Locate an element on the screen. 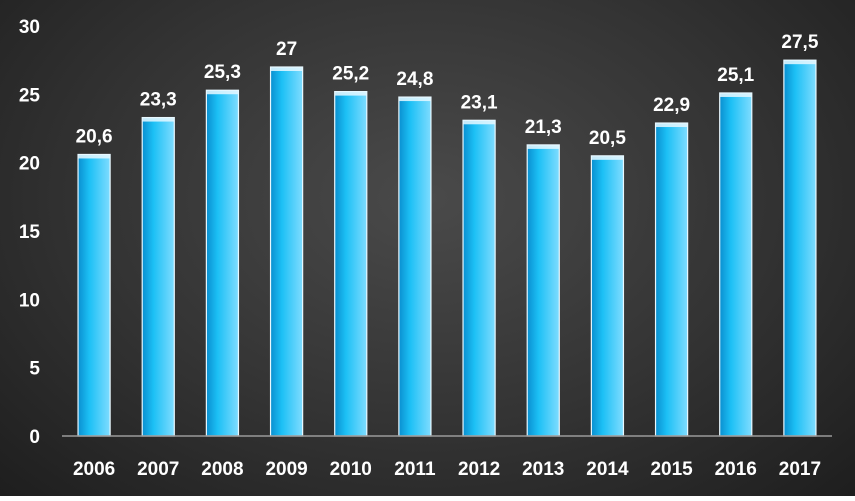  bar-2006 is located at coordinates (94, 295).